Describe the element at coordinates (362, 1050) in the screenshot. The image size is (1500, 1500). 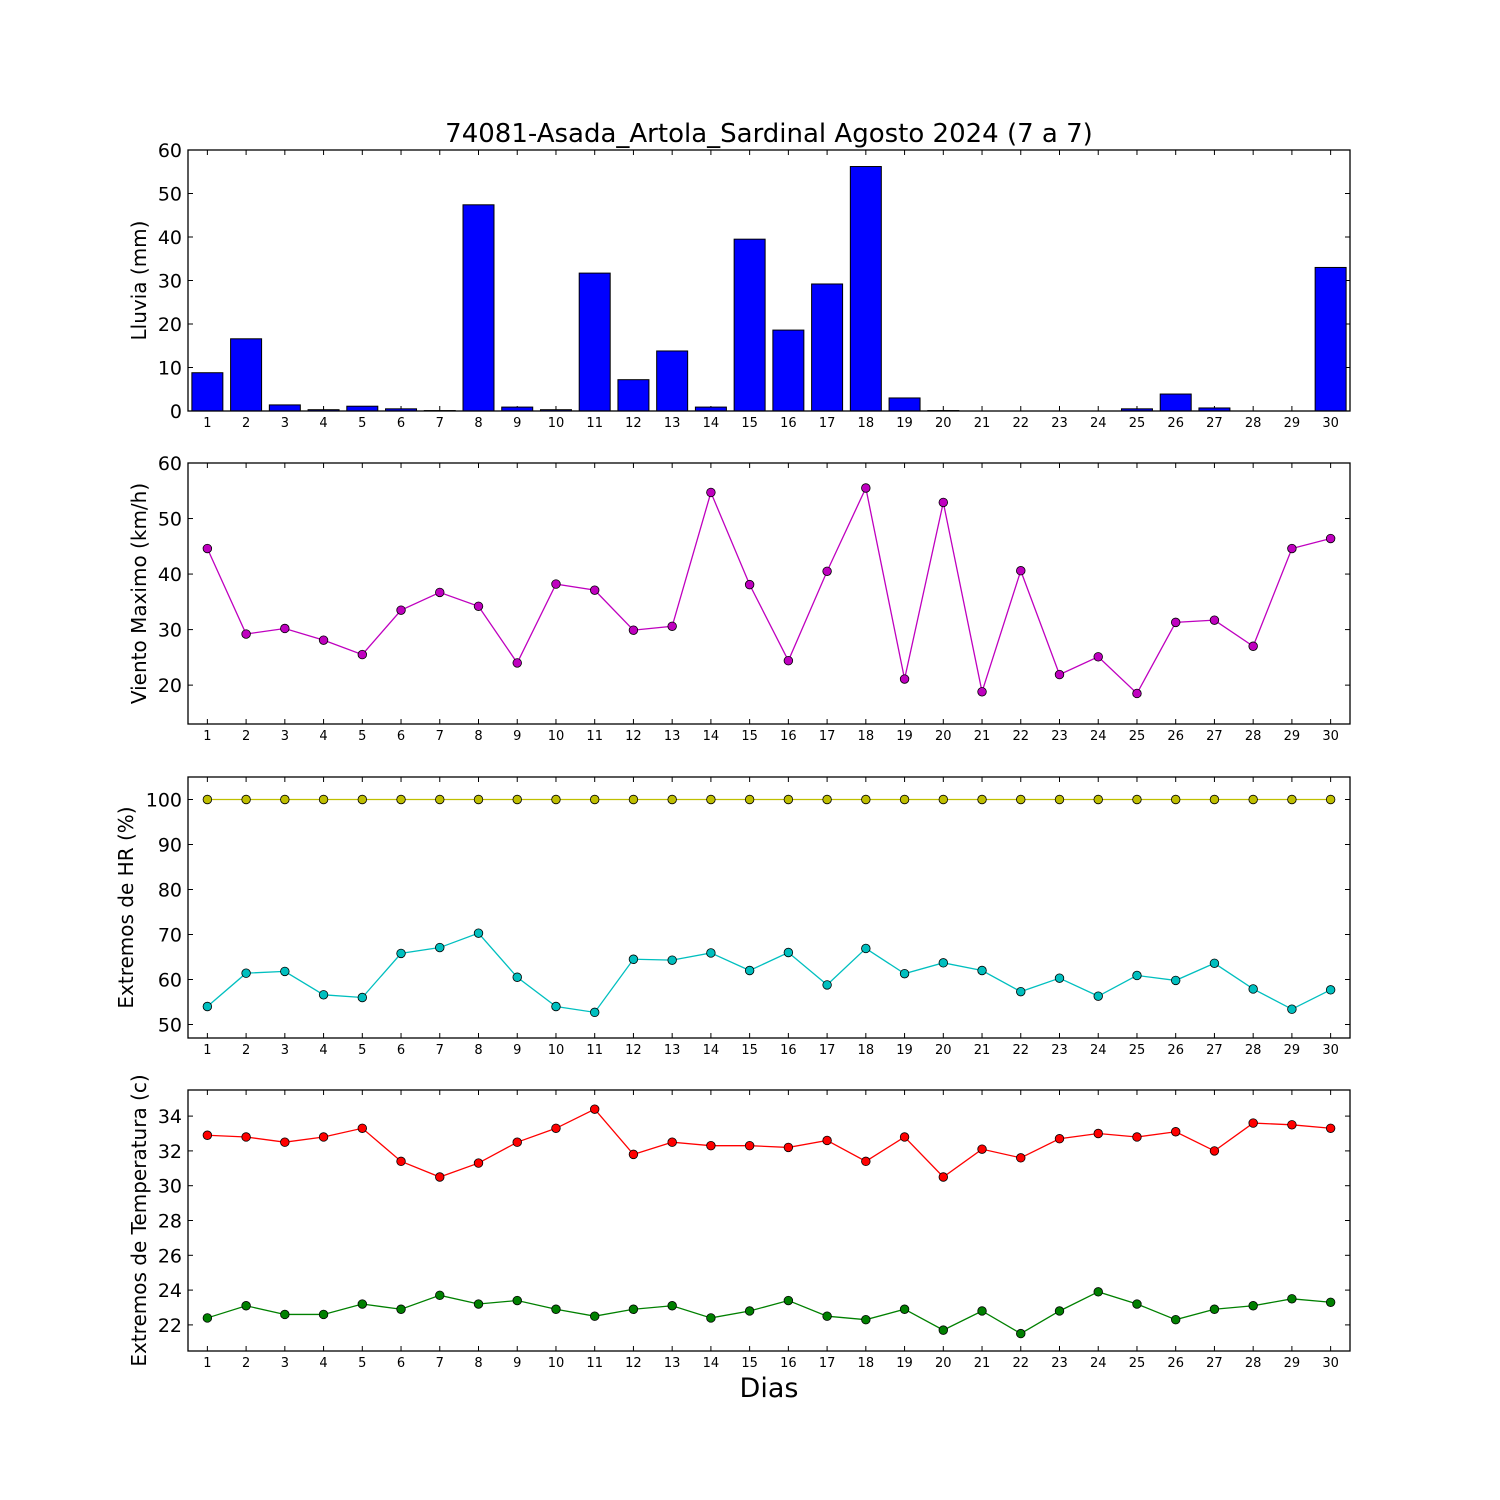
I see `x-tick-label: 5` at that location.